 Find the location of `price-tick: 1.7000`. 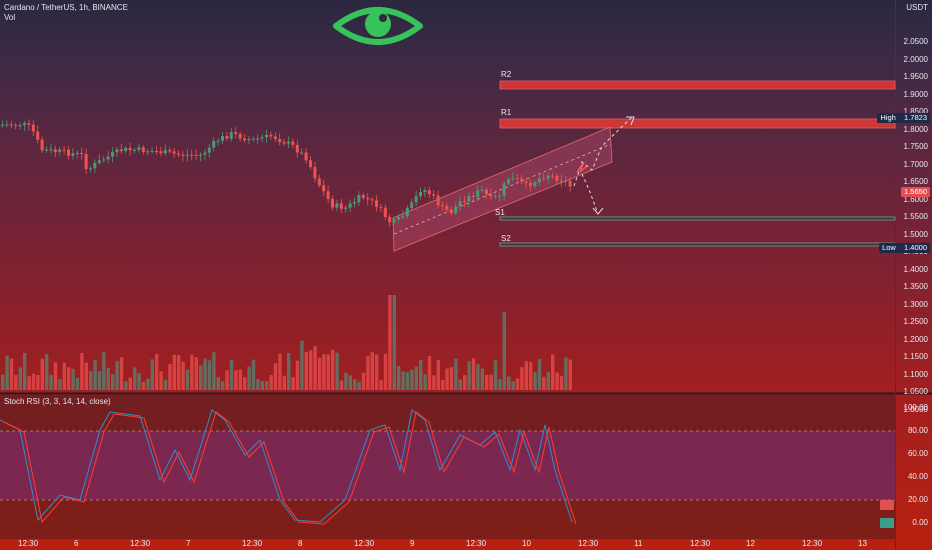

price-tick: 1.7000 is located at coordinates (915, 164).